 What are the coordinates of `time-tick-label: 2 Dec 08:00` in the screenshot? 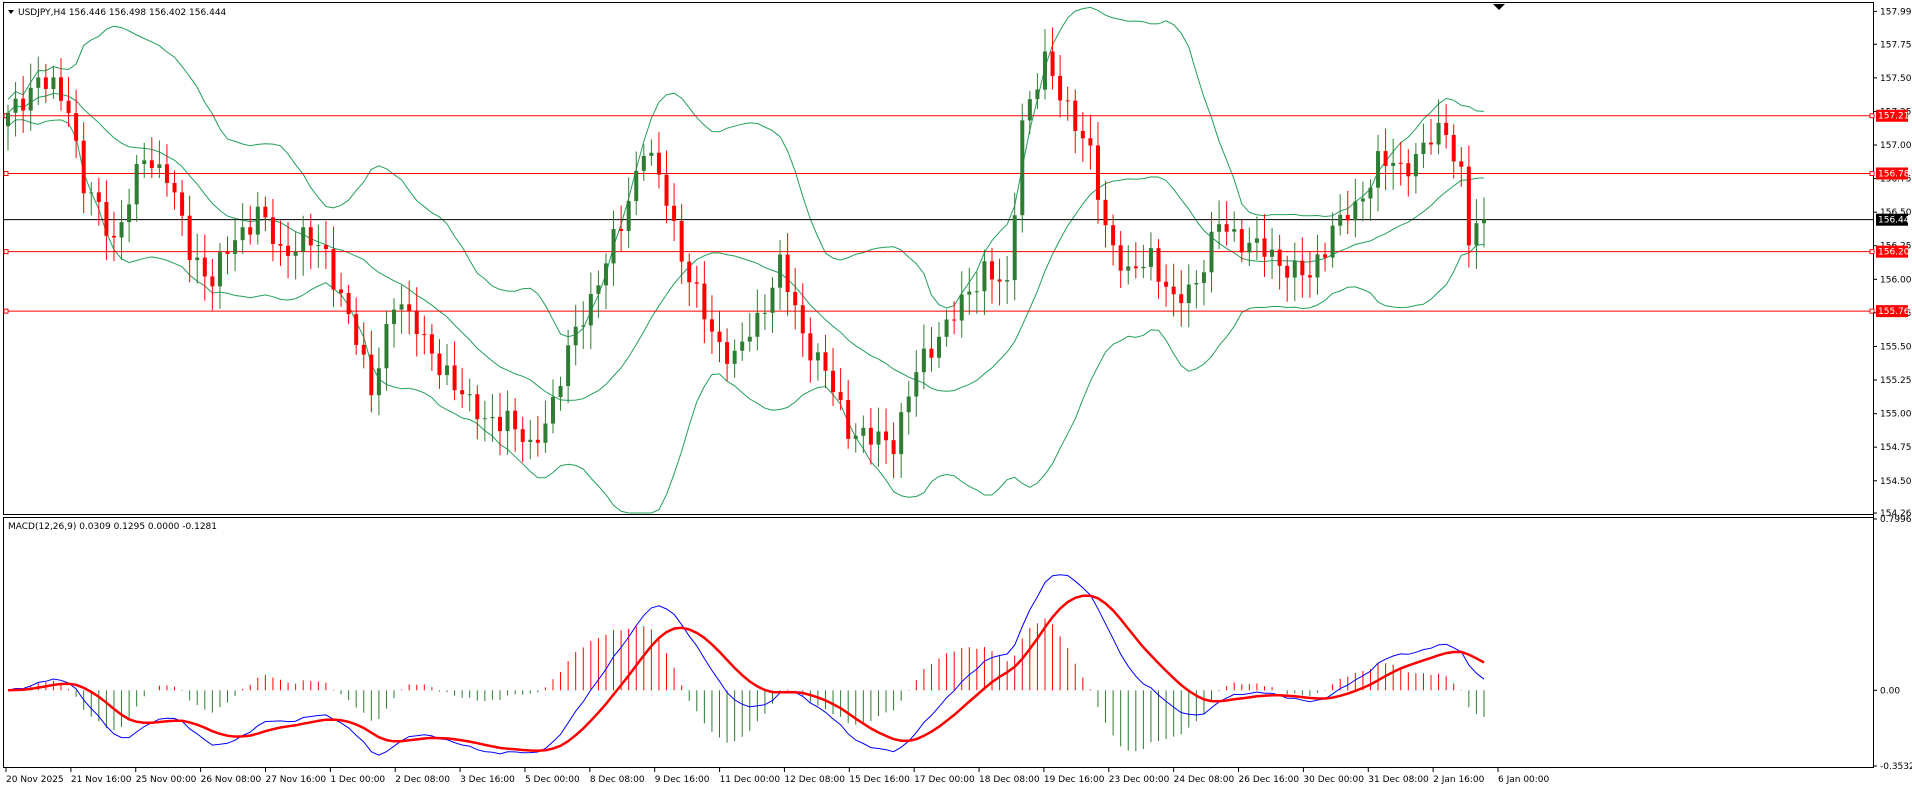 It's located at (422, 780).